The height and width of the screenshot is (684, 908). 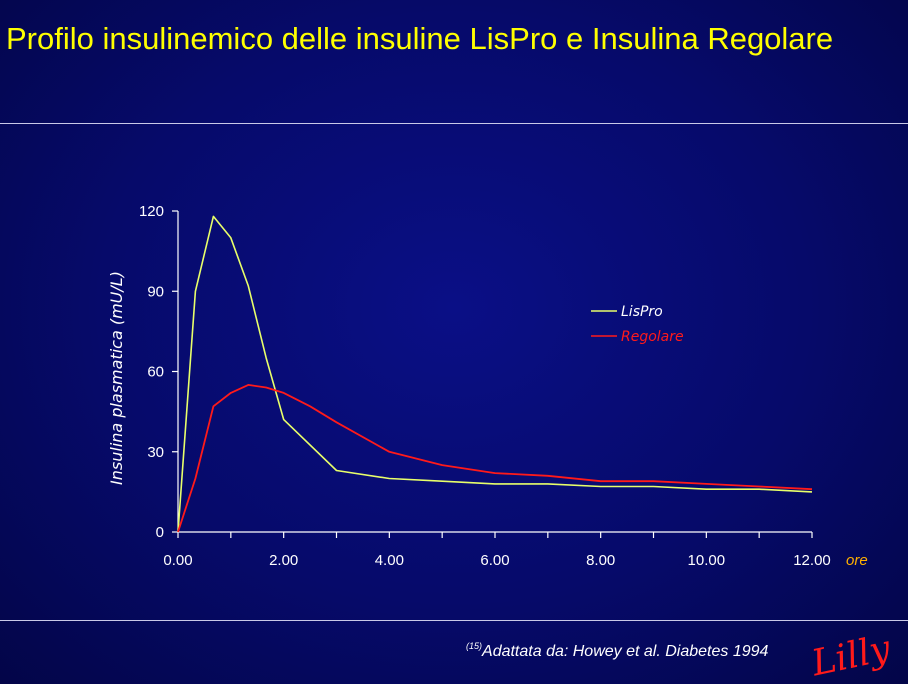 I want to click on legend-label-lispro: LisPro, so click(x=642, y=312).